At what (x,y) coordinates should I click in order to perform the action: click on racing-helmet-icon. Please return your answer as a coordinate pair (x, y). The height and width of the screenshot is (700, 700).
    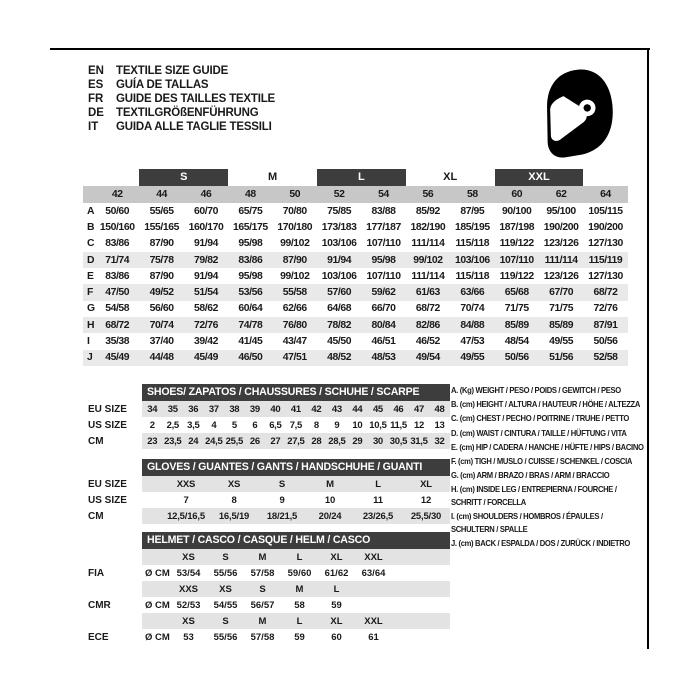
    Looking at the image, I should click on (580, 113).